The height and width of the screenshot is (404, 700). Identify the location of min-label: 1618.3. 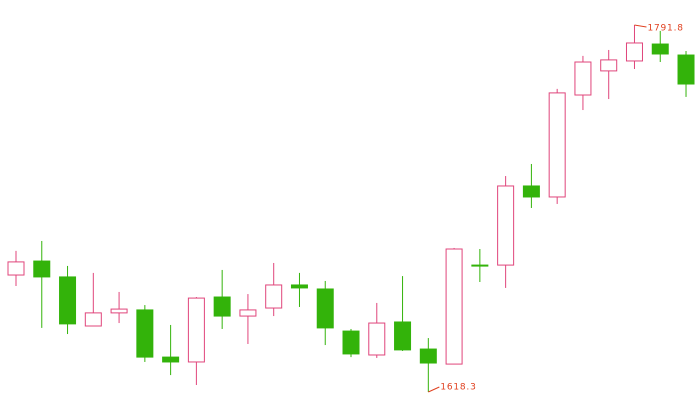
(458, 388).